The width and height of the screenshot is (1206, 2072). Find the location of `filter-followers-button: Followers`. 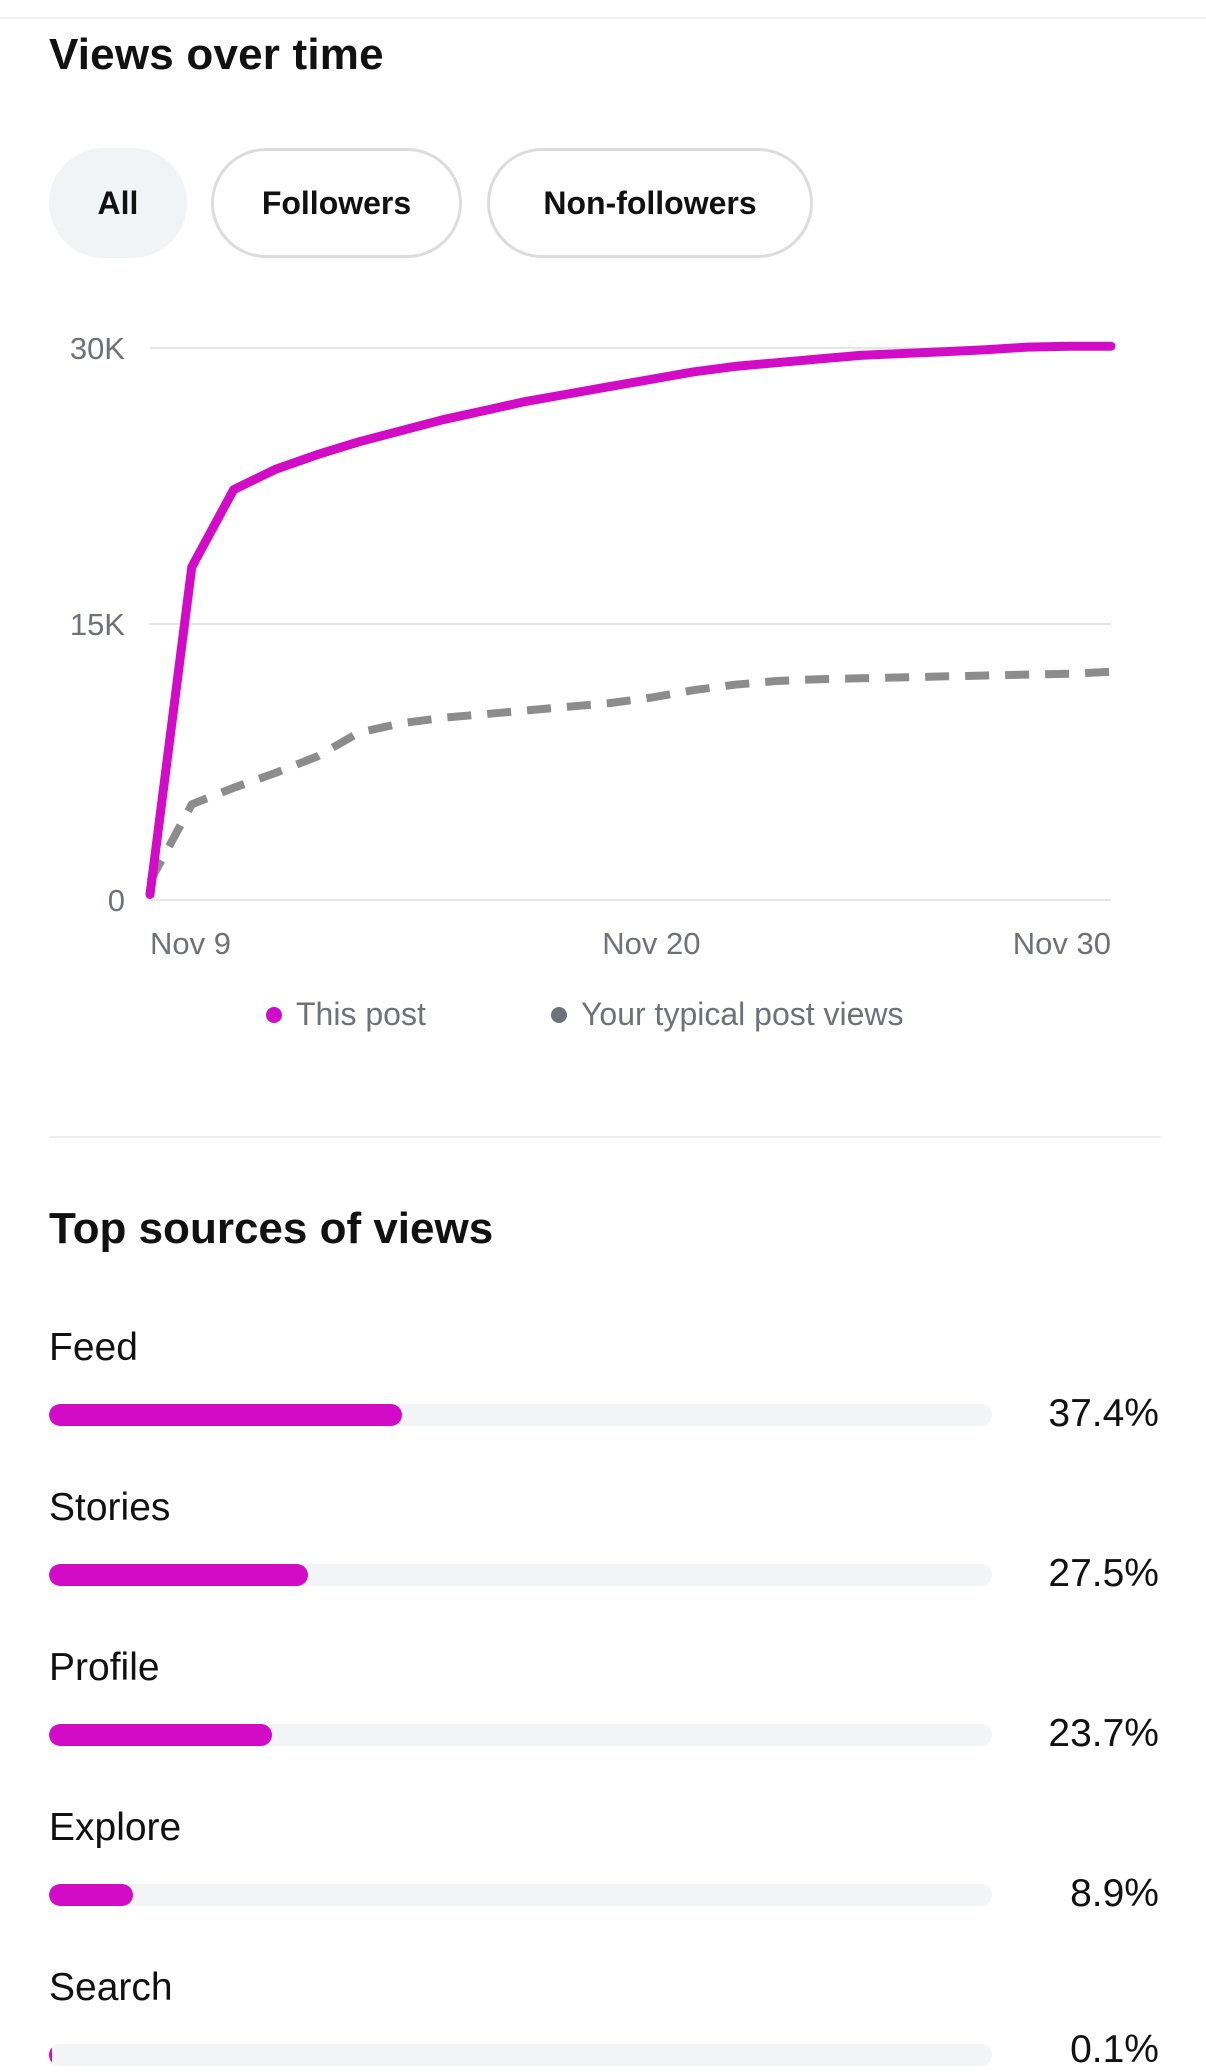

filter-followers-button: Followers is located at coordinates (336, 203).